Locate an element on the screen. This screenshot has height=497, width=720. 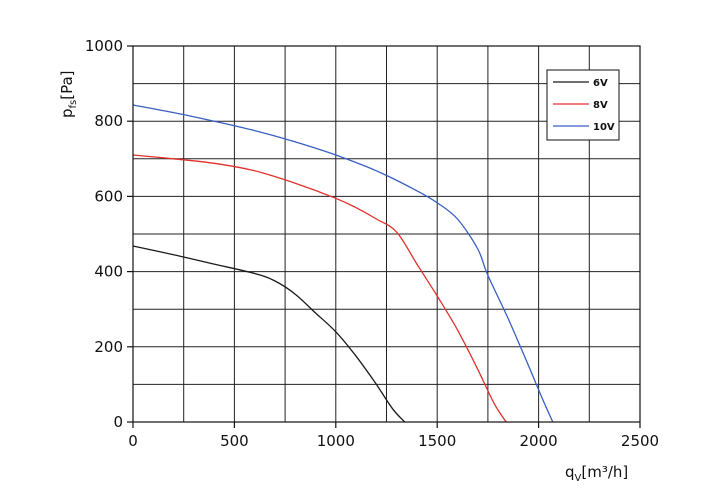
x-axis-label-unit: [m³/h] is located at coordinates (604, 472).